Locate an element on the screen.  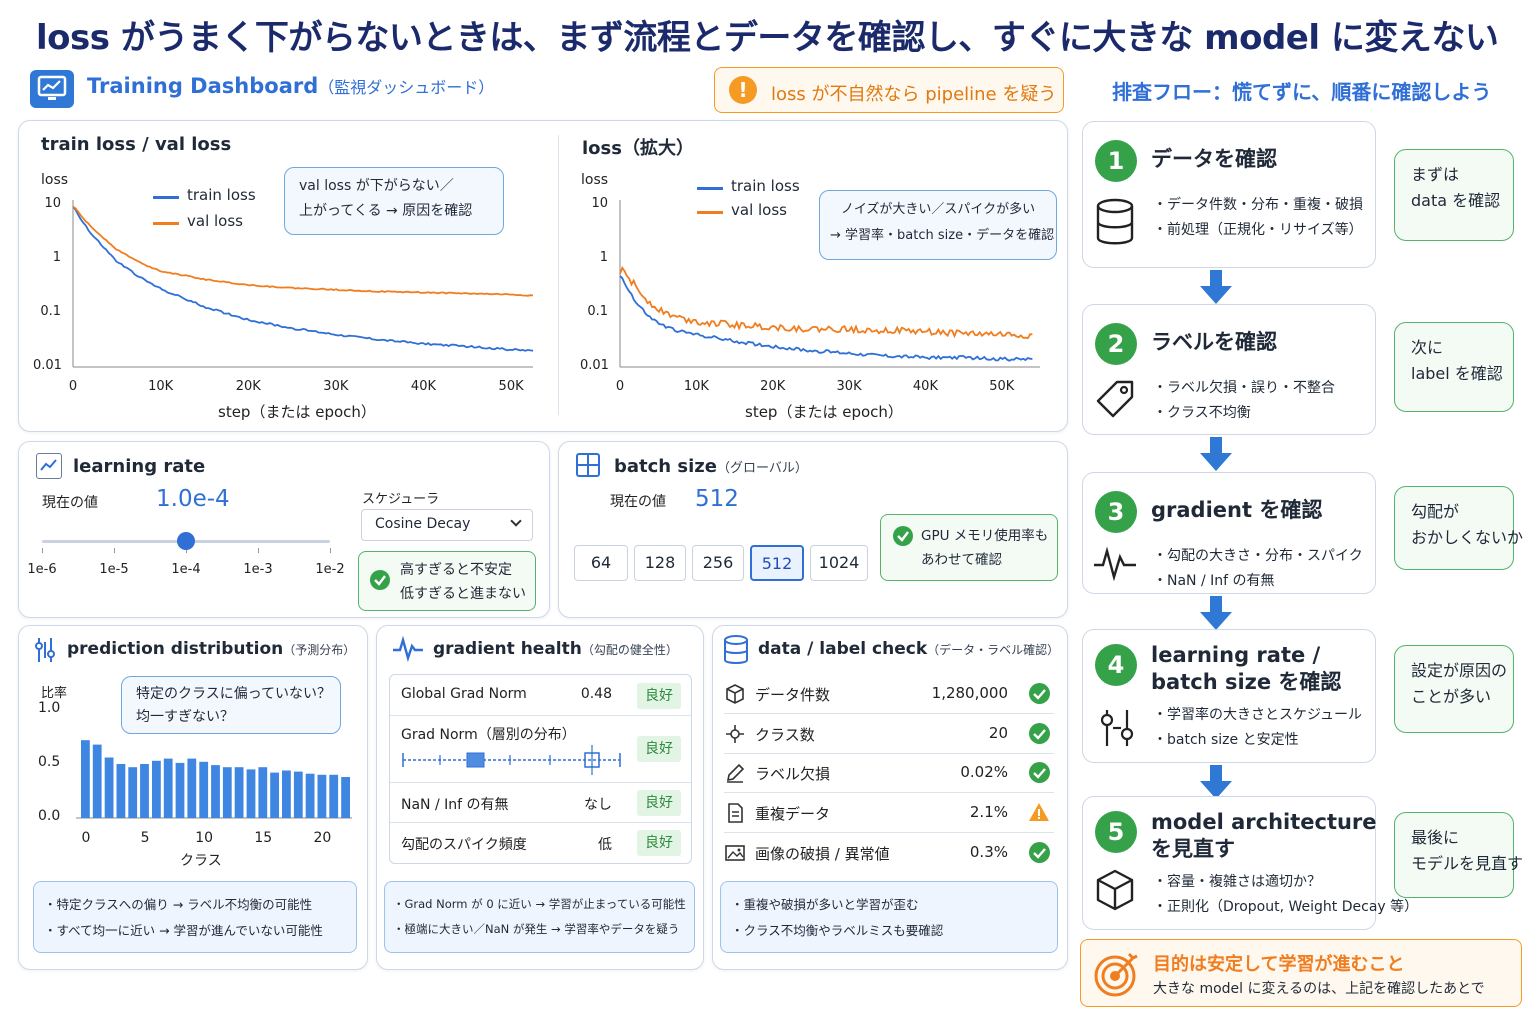
zoom-xtick: 10K is located at coordinates (696, 386).